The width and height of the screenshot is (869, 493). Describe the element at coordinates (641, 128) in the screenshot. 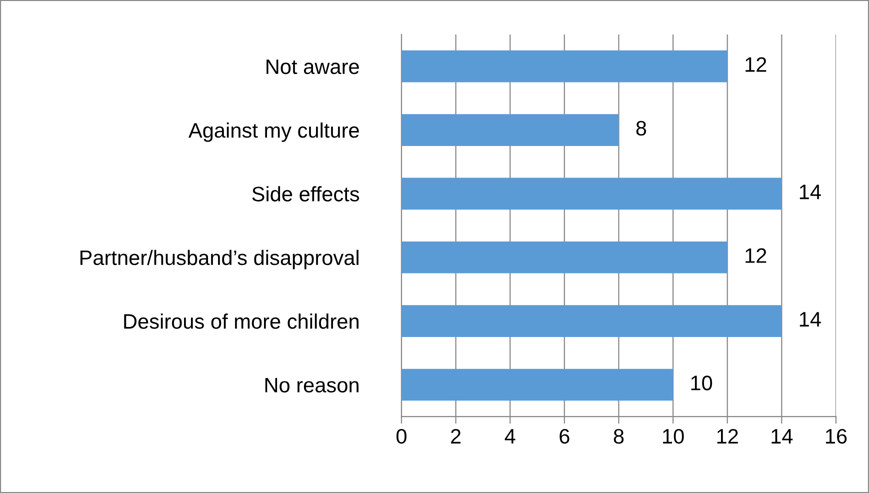

I see `data-label: 8` at that location.